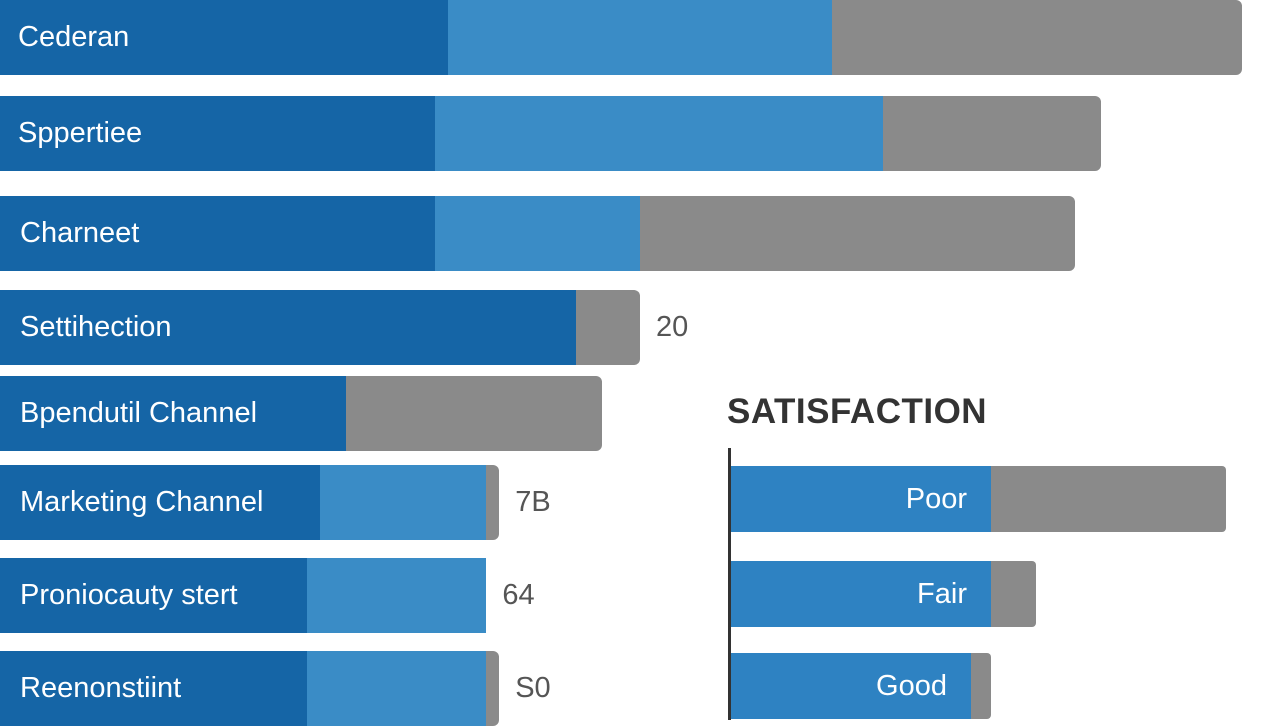 This screenshot has height=726, width=1280. Describe the element at coordinates (942, 593) in the screenshot. I see `satisfaction-category-label: Fair` at that location.